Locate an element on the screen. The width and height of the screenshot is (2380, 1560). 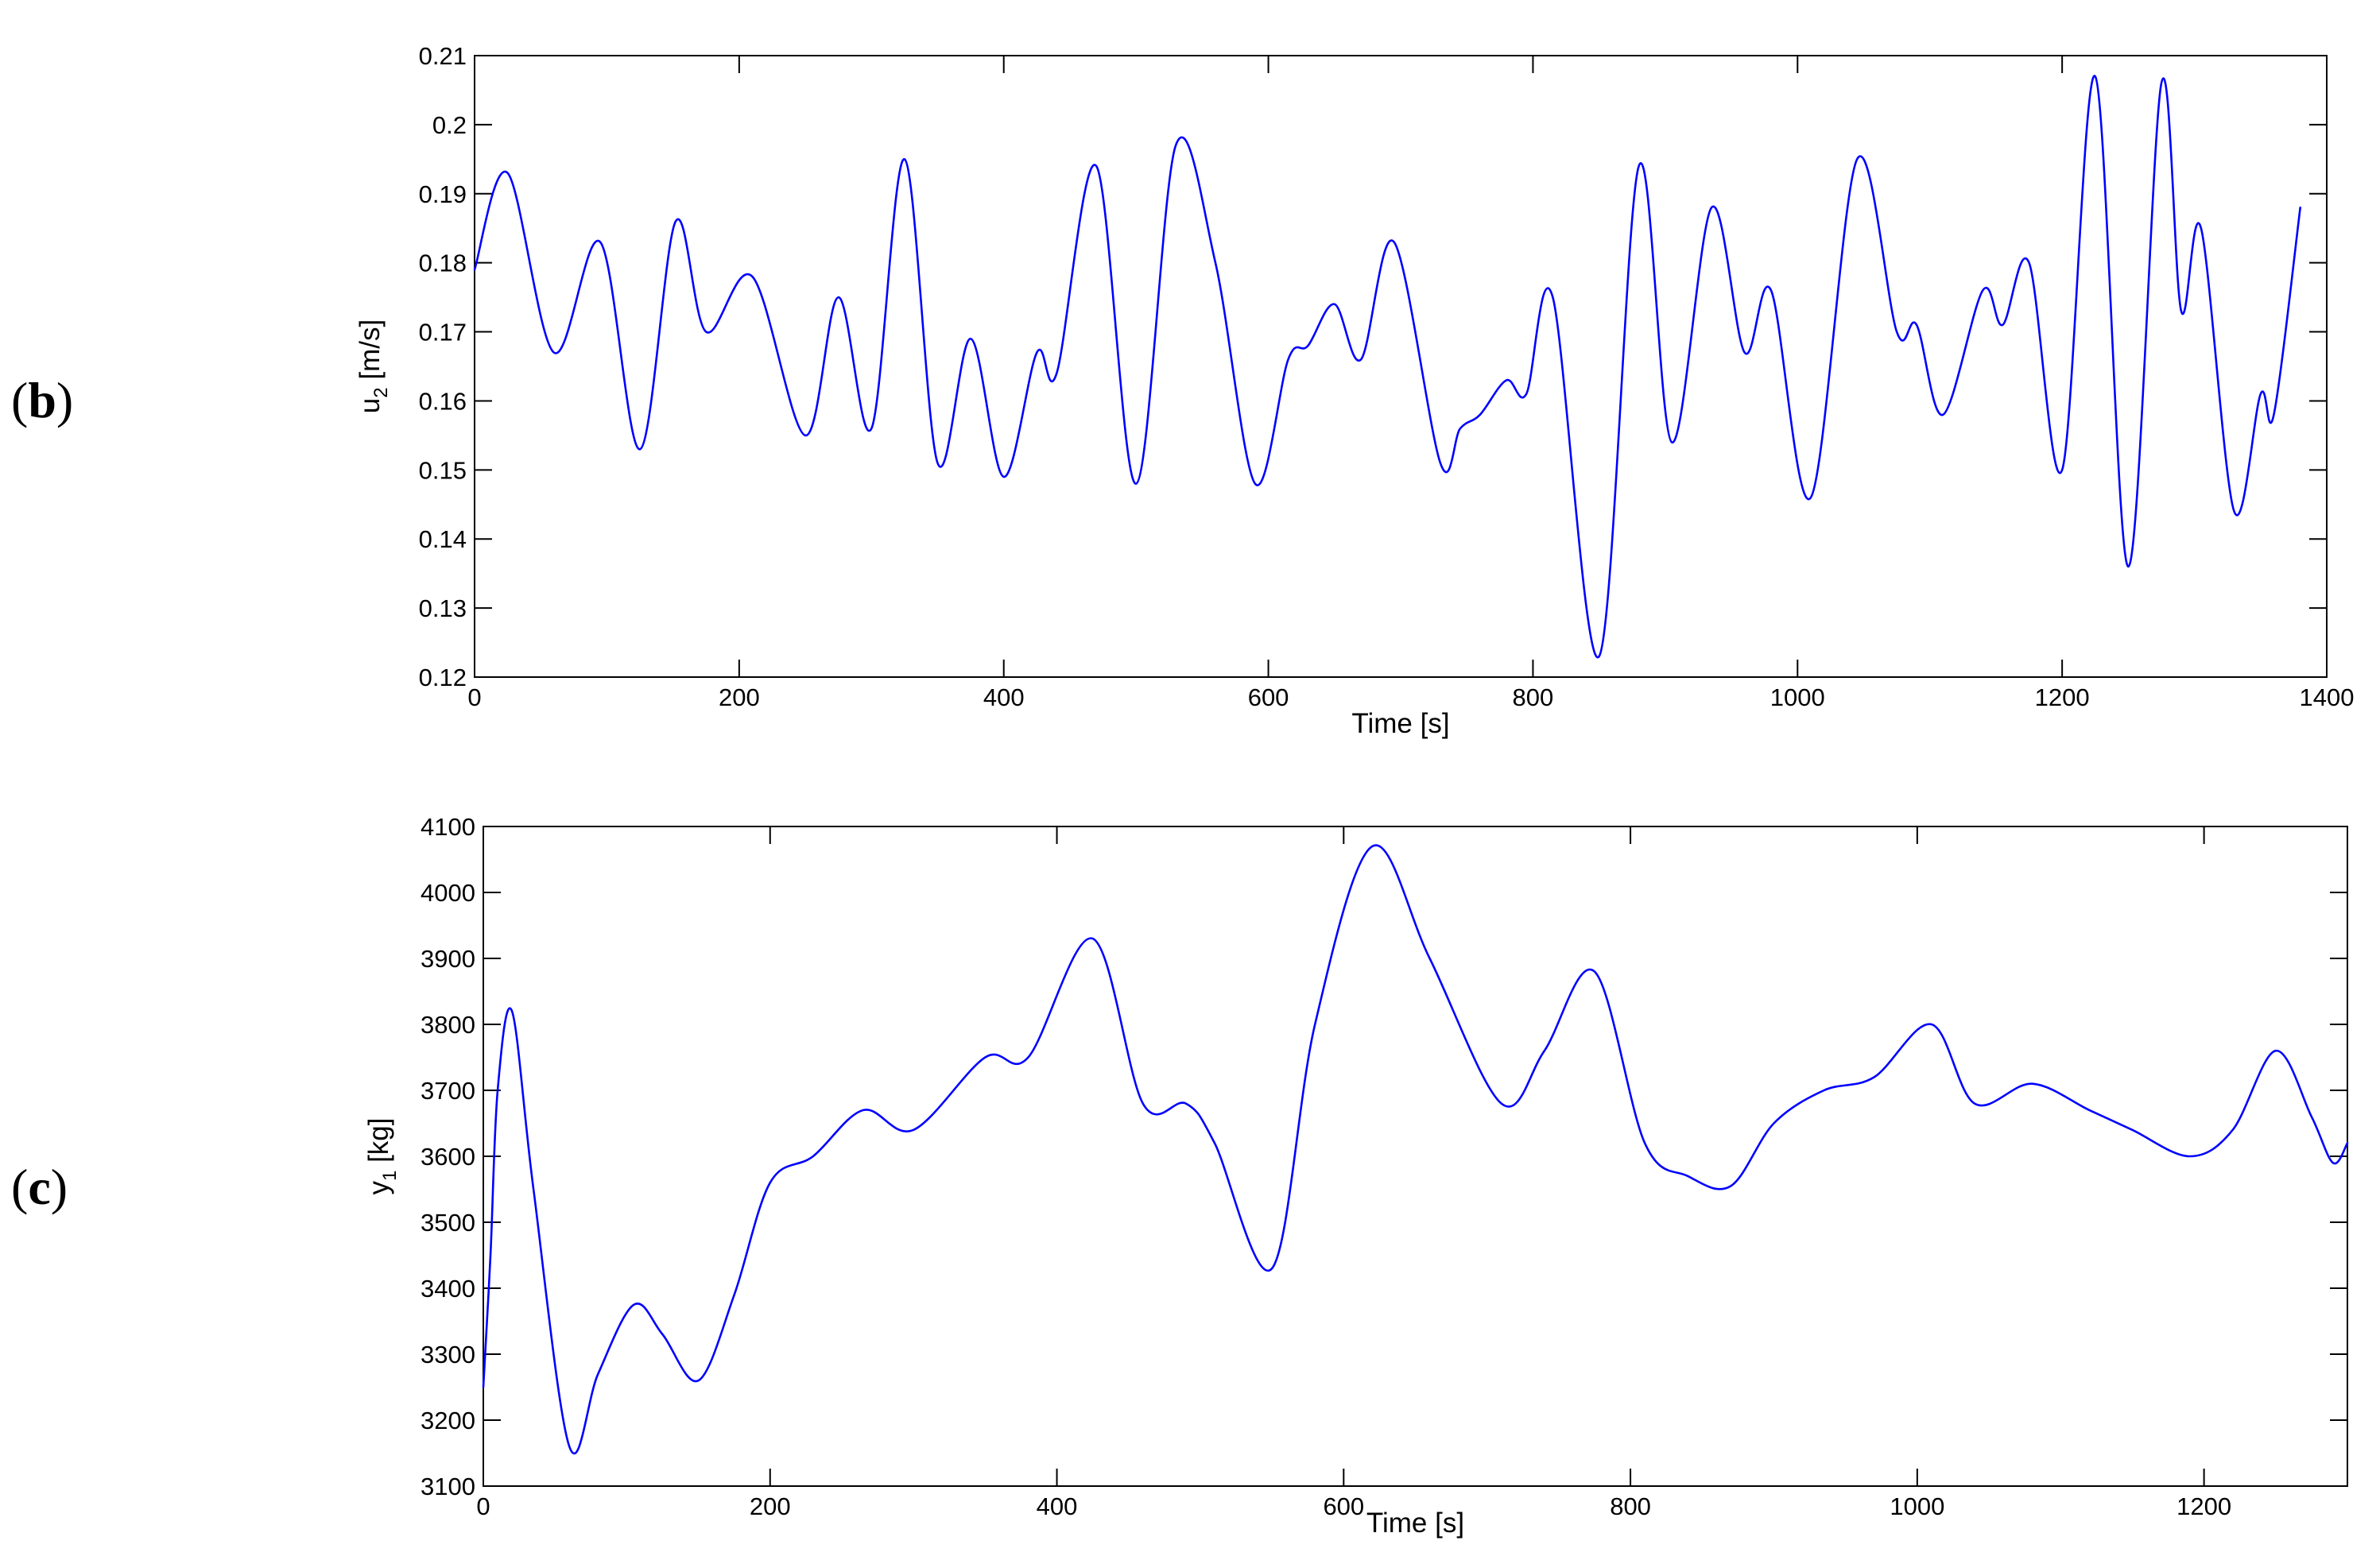
y-tick-label: 4100 is located at coordinates (448, 827).